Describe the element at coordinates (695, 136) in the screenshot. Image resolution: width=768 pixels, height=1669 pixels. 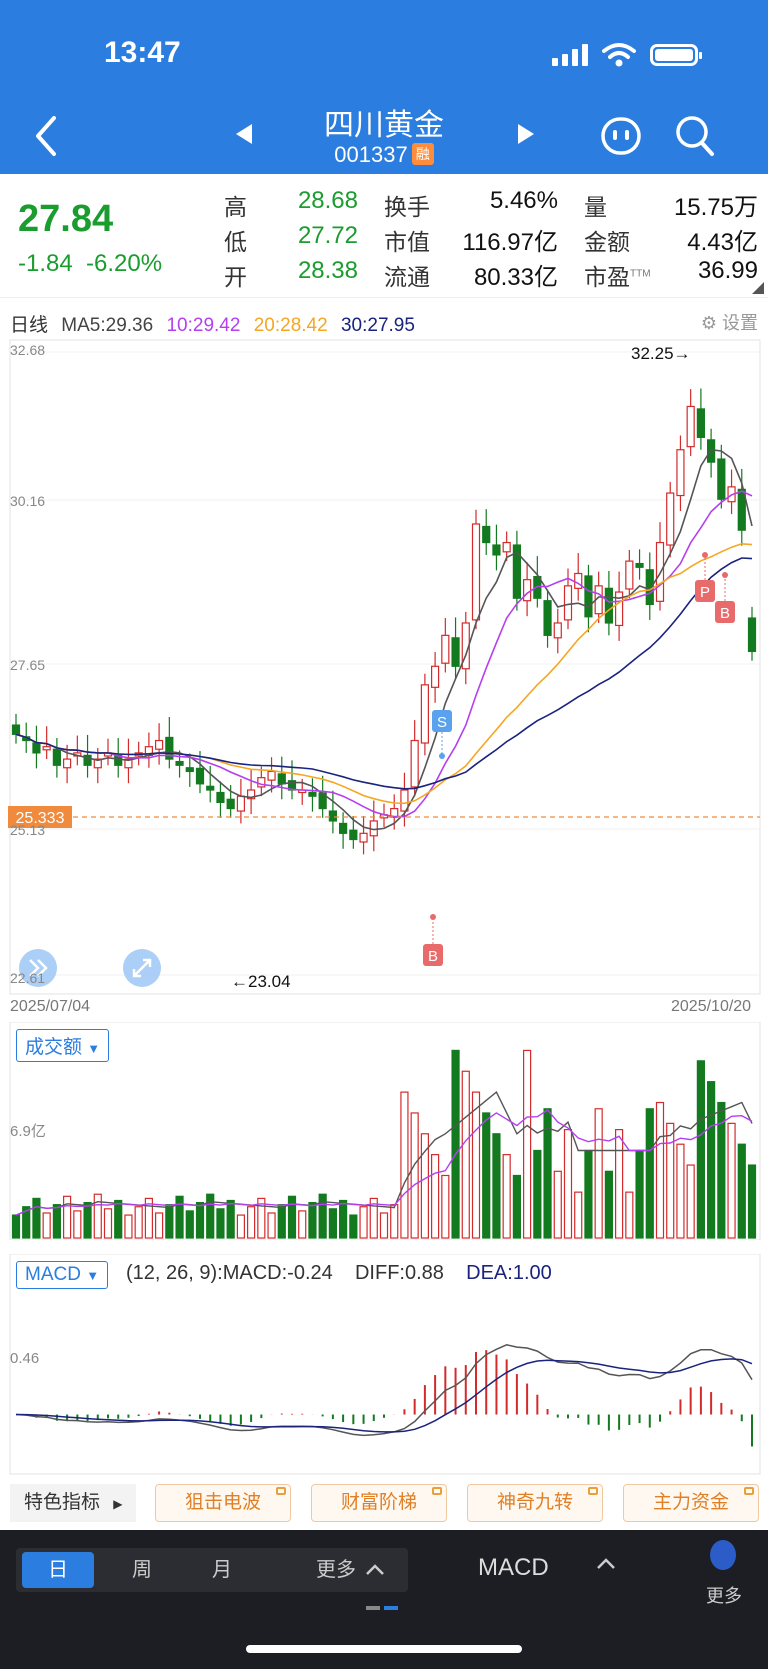
I see `search-icon` at that location.